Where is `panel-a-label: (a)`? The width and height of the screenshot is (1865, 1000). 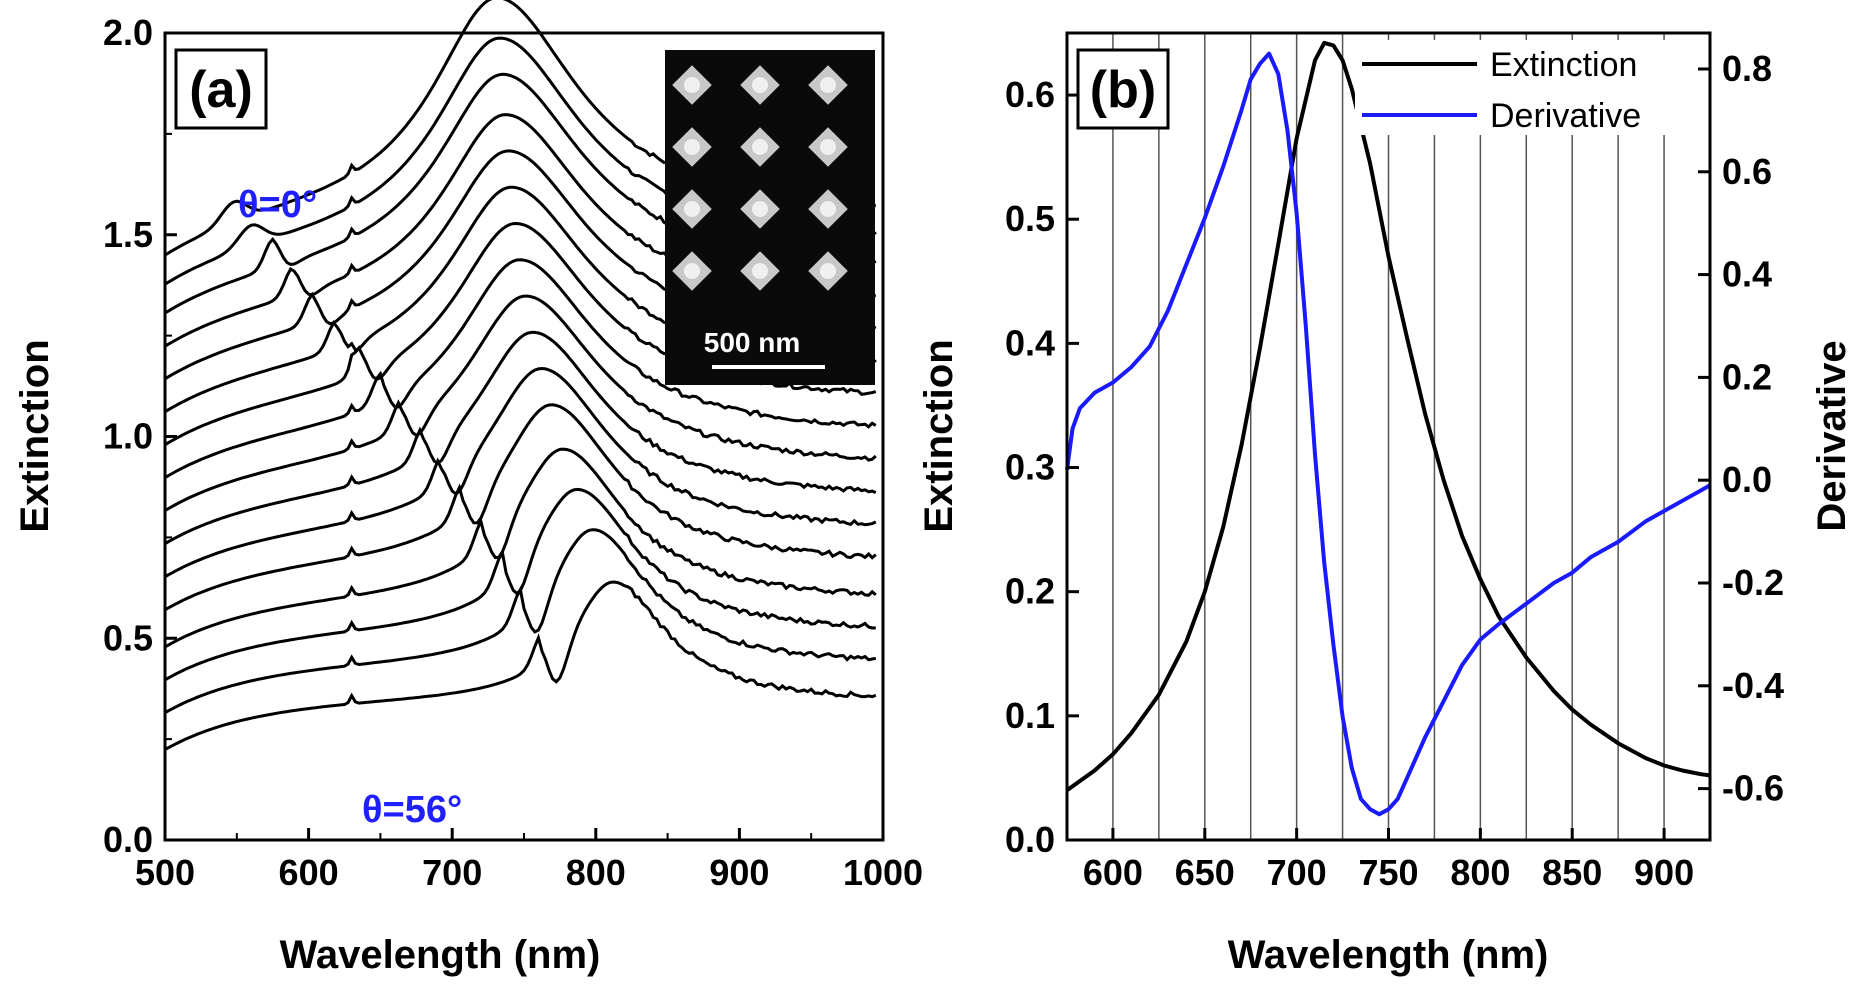 panel-a-label: (a) is located at coordinates (221, 90).